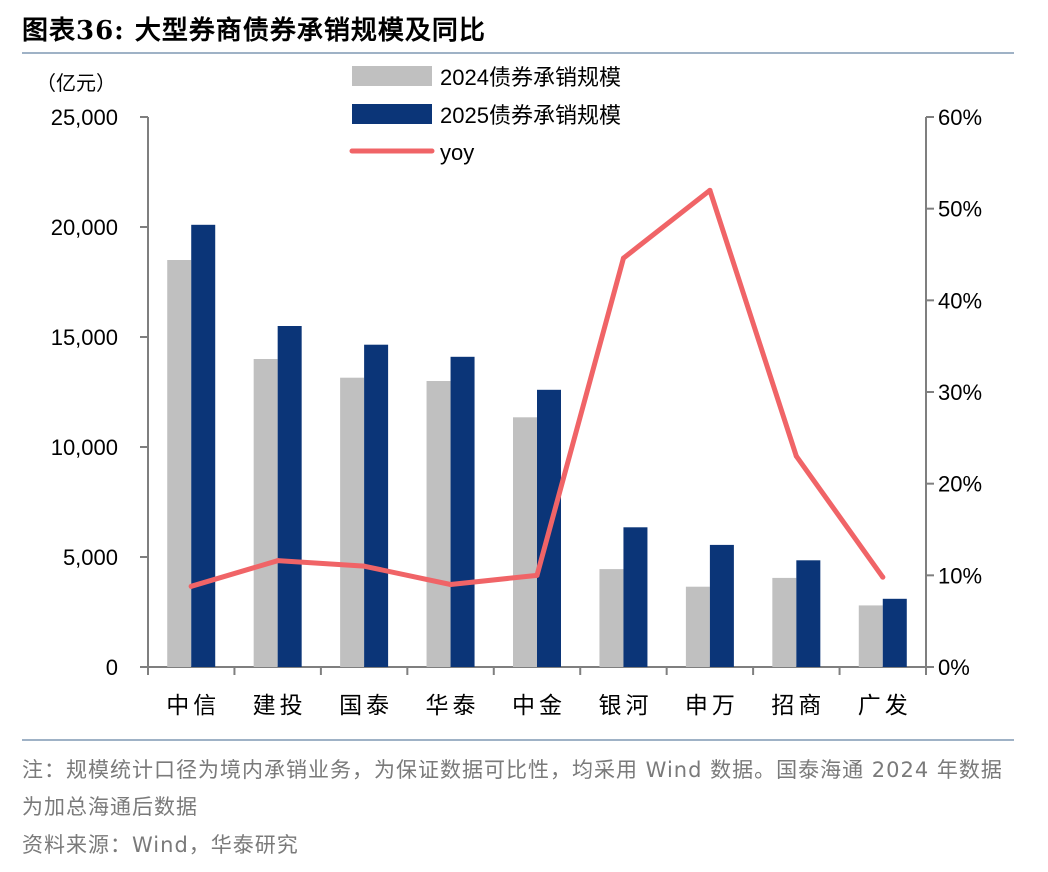  Describe the element at coordinates (112, 667) in the screenshot. I see `left-tick-label: 0` at that location.